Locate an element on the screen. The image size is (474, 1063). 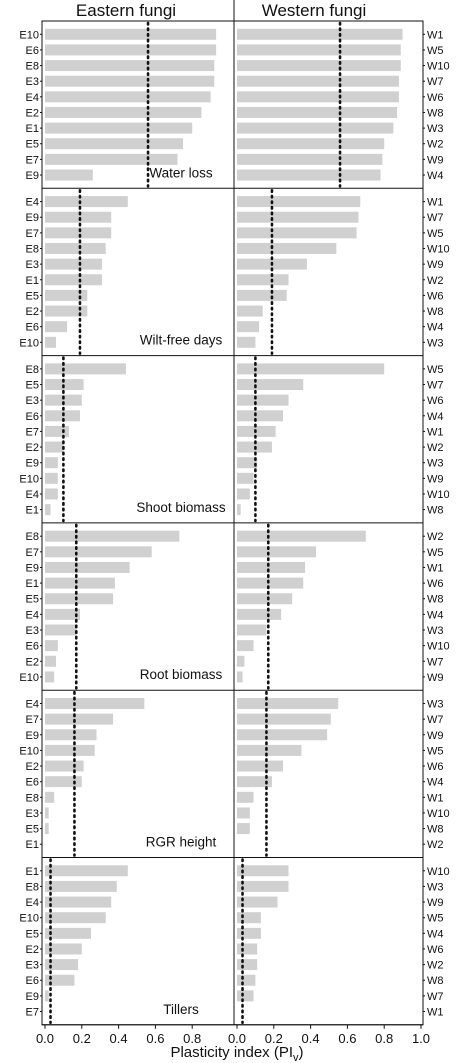
bar-eastern-e6 is located at coordinates (63, 782).